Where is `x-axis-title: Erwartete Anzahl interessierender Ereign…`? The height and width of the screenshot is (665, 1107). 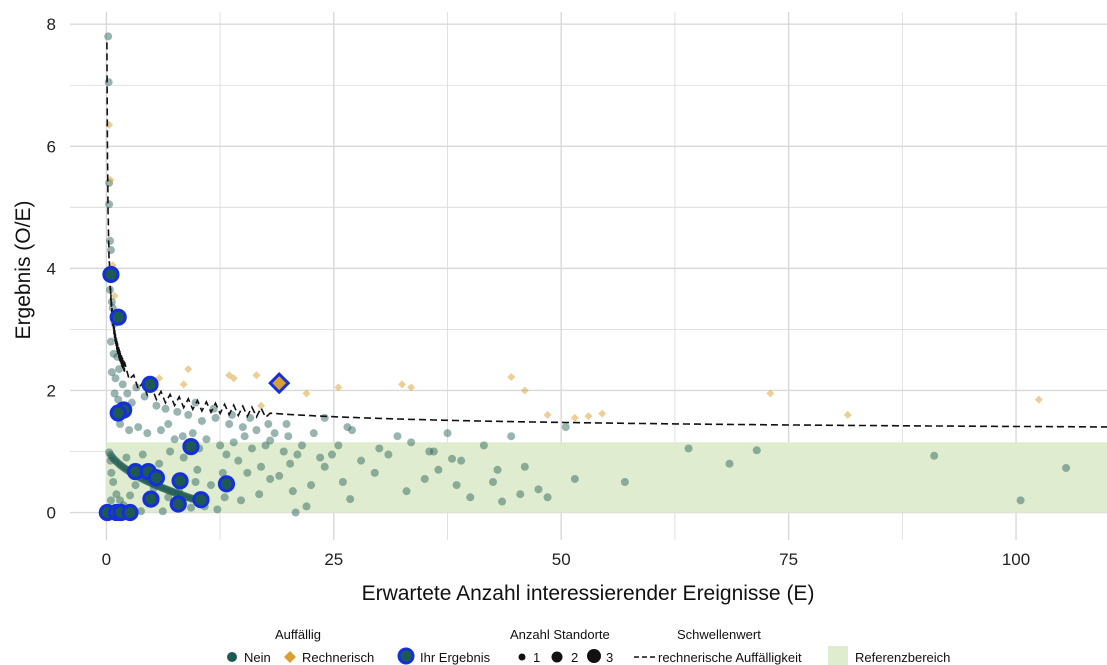 x-axis-title: Erwartete Anzahl interessierender Ereign… is located at coordinates (588, 593).